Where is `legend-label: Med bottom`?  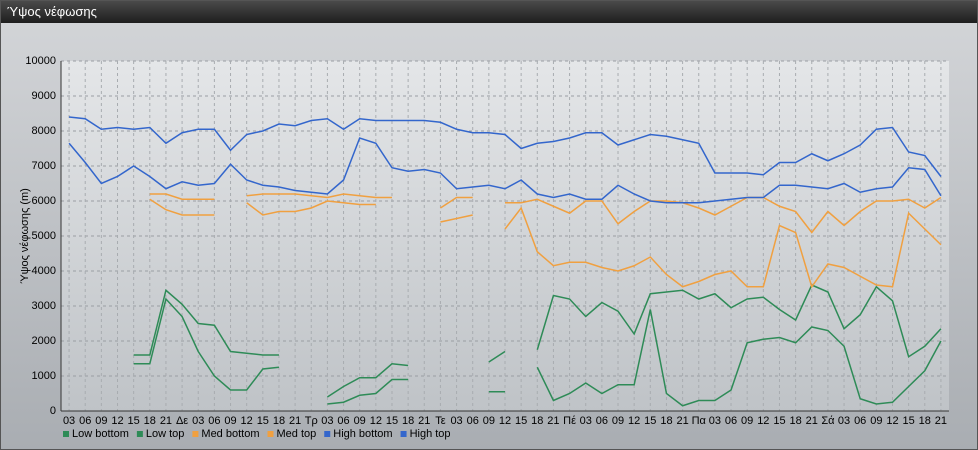 legend-label: Med bottom is located at coordinates (230, 434).